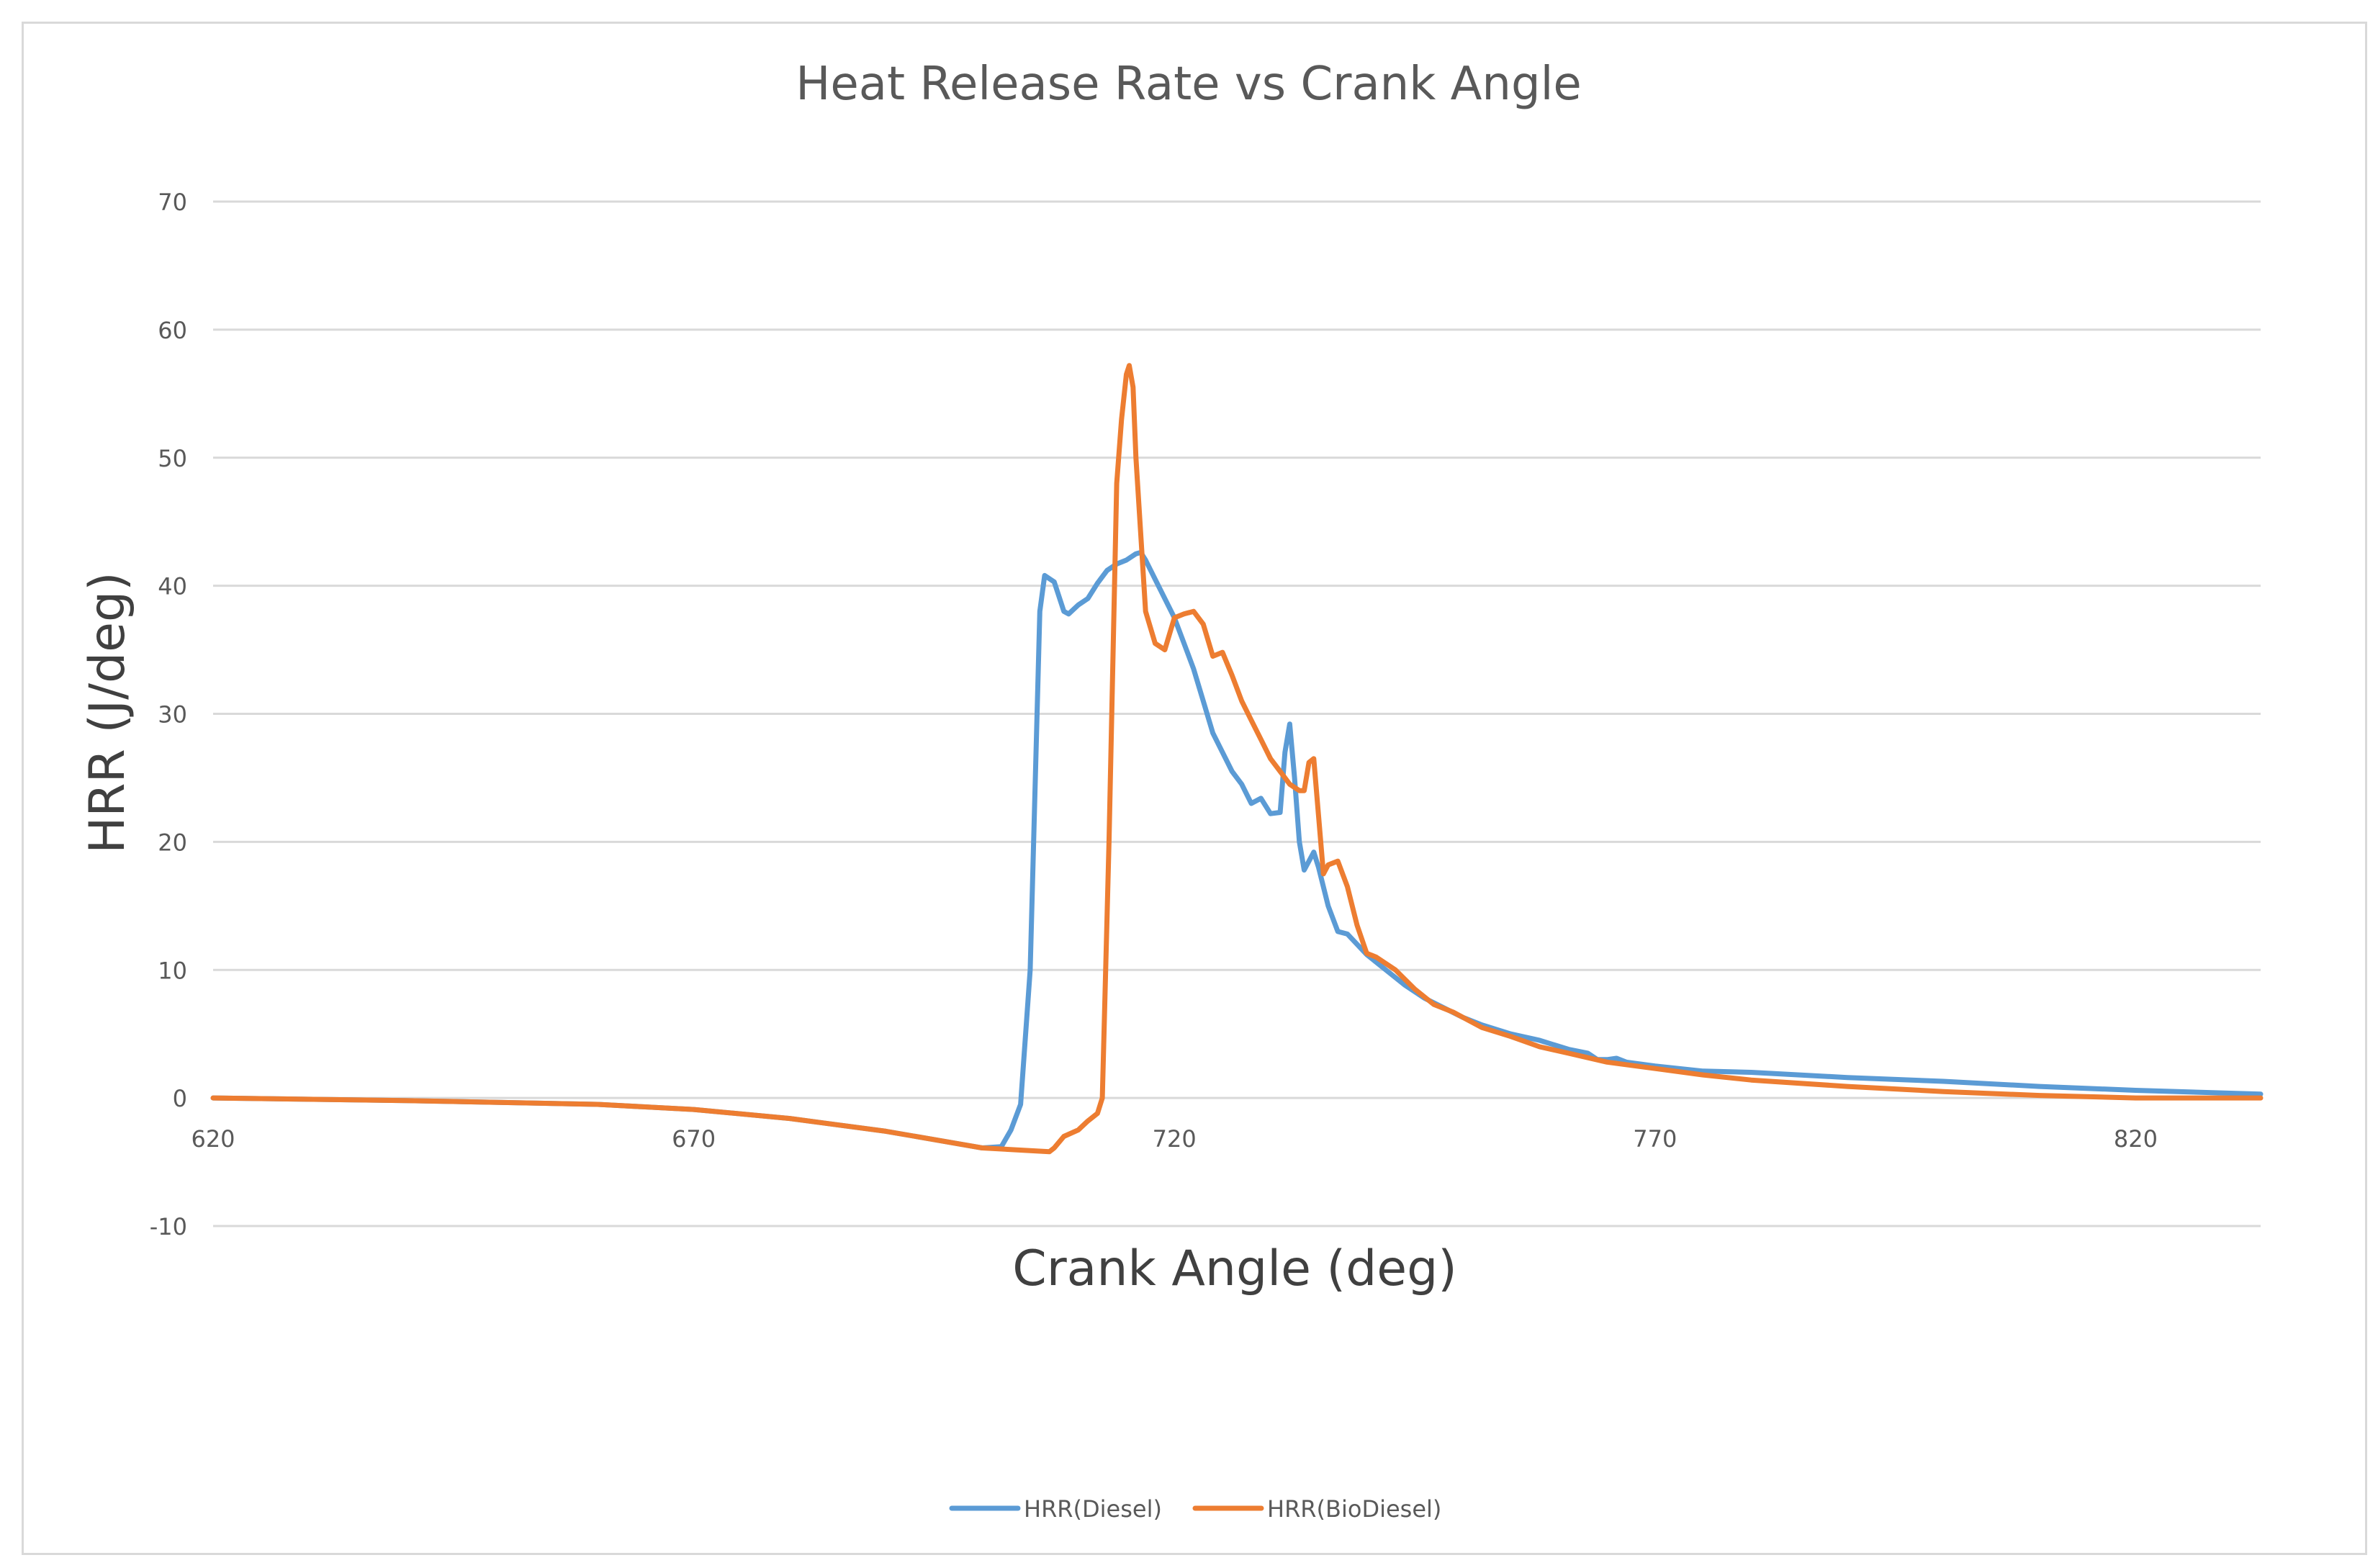 This screenshot has width=2378, height=1568. What do you see at coordinates (694, 1139) in the screenshot?
I see `x-tick-label: 670` at bounding box center [694, 1139].